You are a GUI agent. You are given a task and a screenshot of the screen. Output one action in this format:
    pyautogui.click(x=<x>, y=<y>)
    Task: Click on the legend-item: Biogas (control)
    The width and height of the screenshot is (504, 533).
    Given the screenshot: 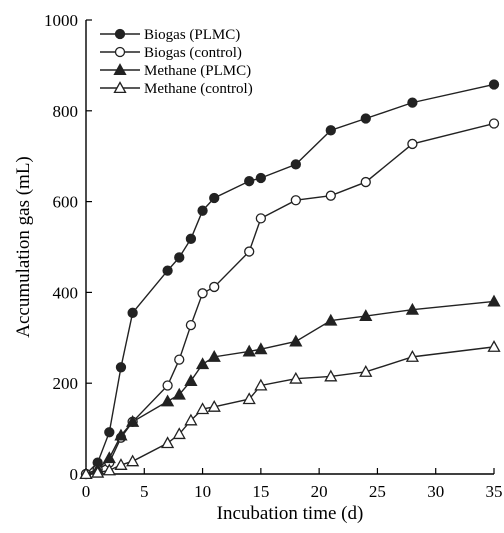 What is the action you would take?
    pyautogui.click(x=171, y=53)
    